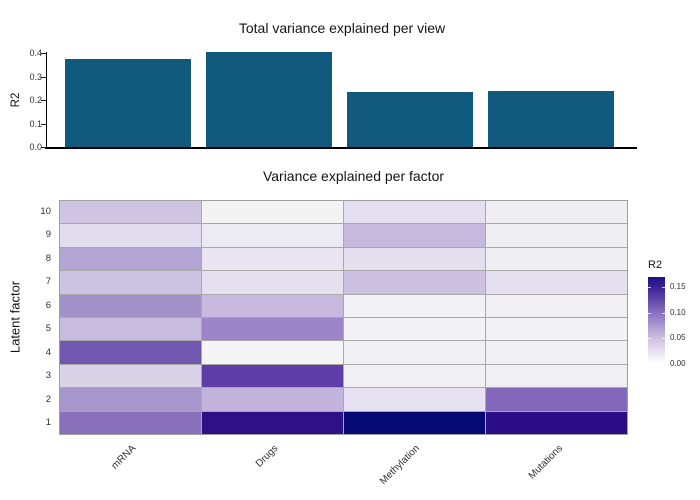 The image size is (700, 500). What do you see at coordinates (272, 282) in the screenshot?
I see `cell-factor7-drugs` at bounding box center [272, 282].